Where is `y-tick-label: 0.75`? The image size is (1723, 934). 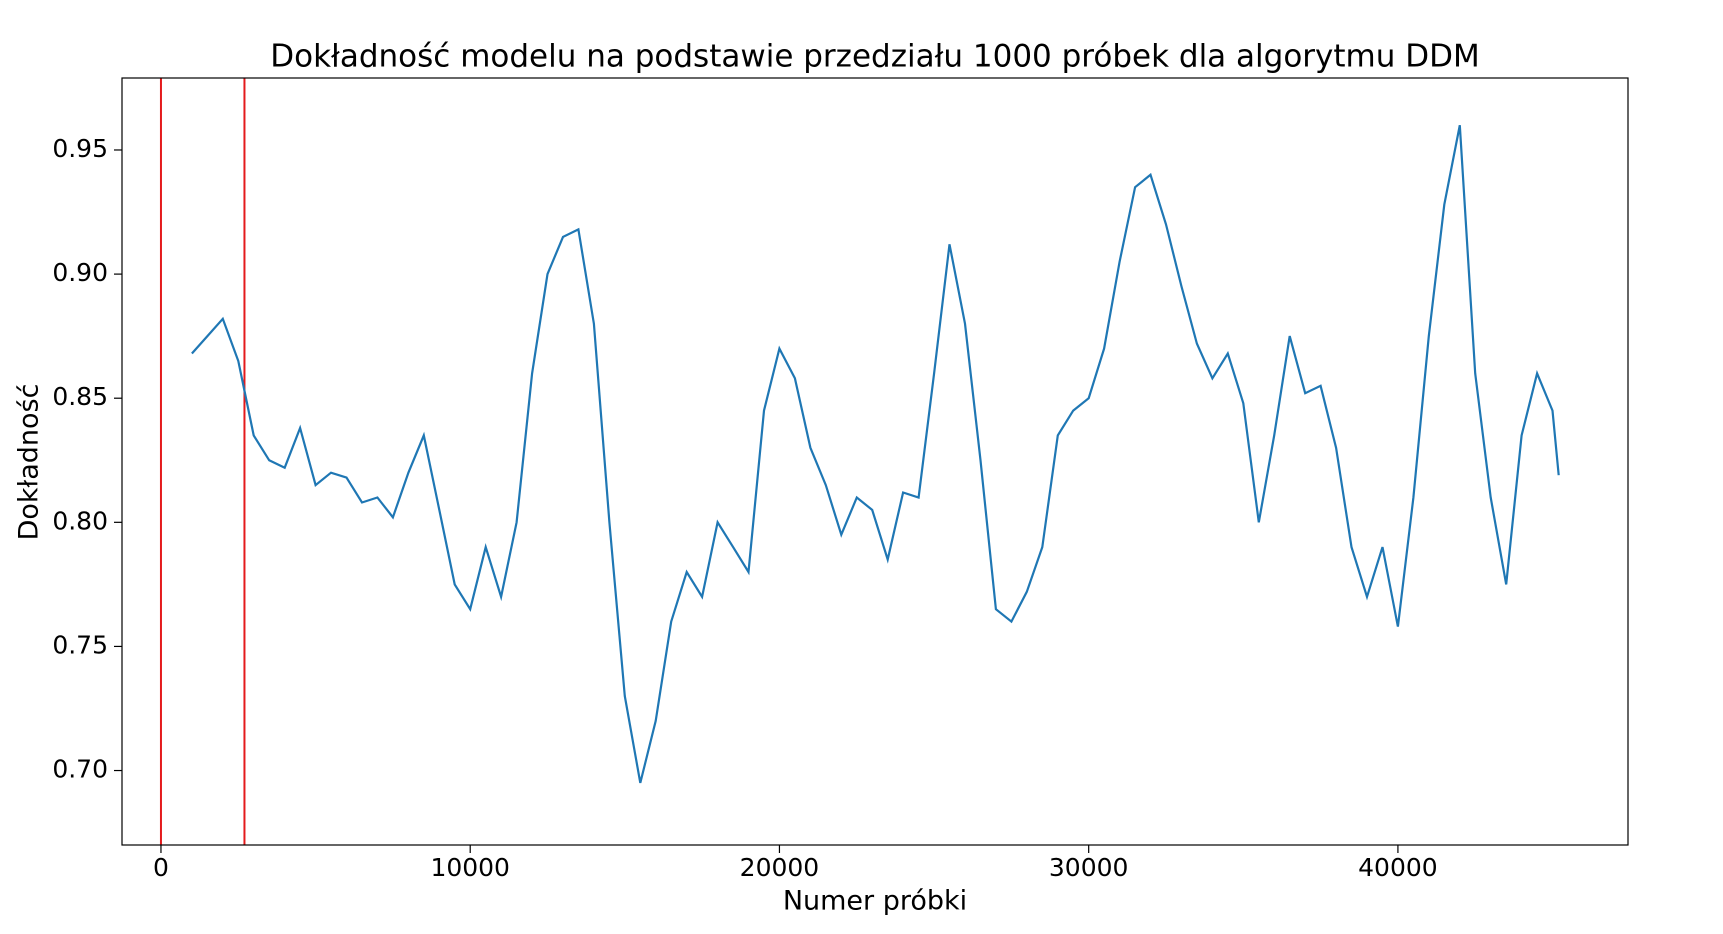
y-tick-label: 0.75 is located at coordinates (80, 644).